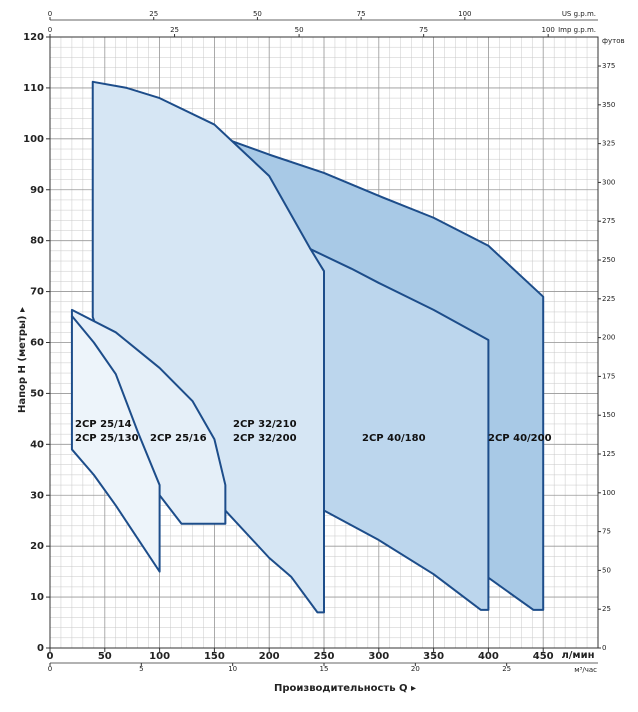 Image resolution: width=638 pixels, height=712 pixels. Describe the element at coordinates (608, 454) in the screenshot. I see `y2-tick-label: 125` at that location.